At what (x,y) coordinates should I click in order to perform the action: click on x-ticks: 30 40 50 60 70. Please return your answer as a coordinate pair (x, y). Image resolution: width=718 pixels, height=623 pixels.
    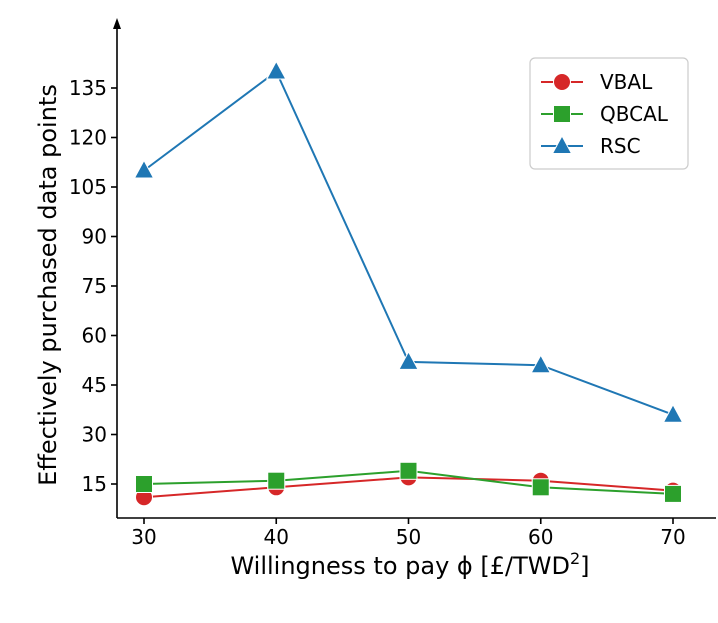
    Looking at the image, I should click on (408, 533).